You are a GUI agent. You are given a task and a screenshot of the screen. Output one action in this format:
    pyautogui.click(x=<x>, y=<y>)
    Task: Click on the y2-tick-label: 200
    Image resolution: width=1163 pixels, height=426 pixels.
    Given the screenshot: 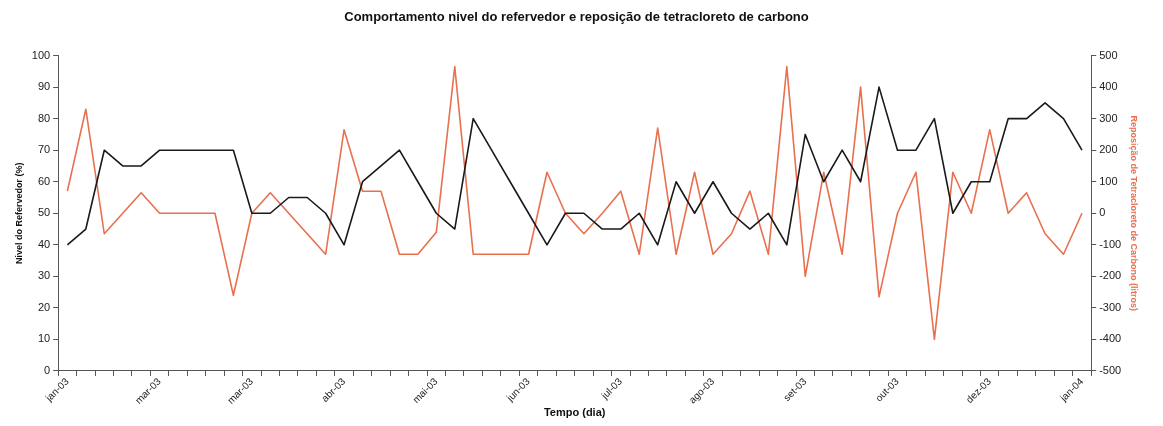 What is the action you would take?
    pyautogui.click(x=1108, y=149)
    